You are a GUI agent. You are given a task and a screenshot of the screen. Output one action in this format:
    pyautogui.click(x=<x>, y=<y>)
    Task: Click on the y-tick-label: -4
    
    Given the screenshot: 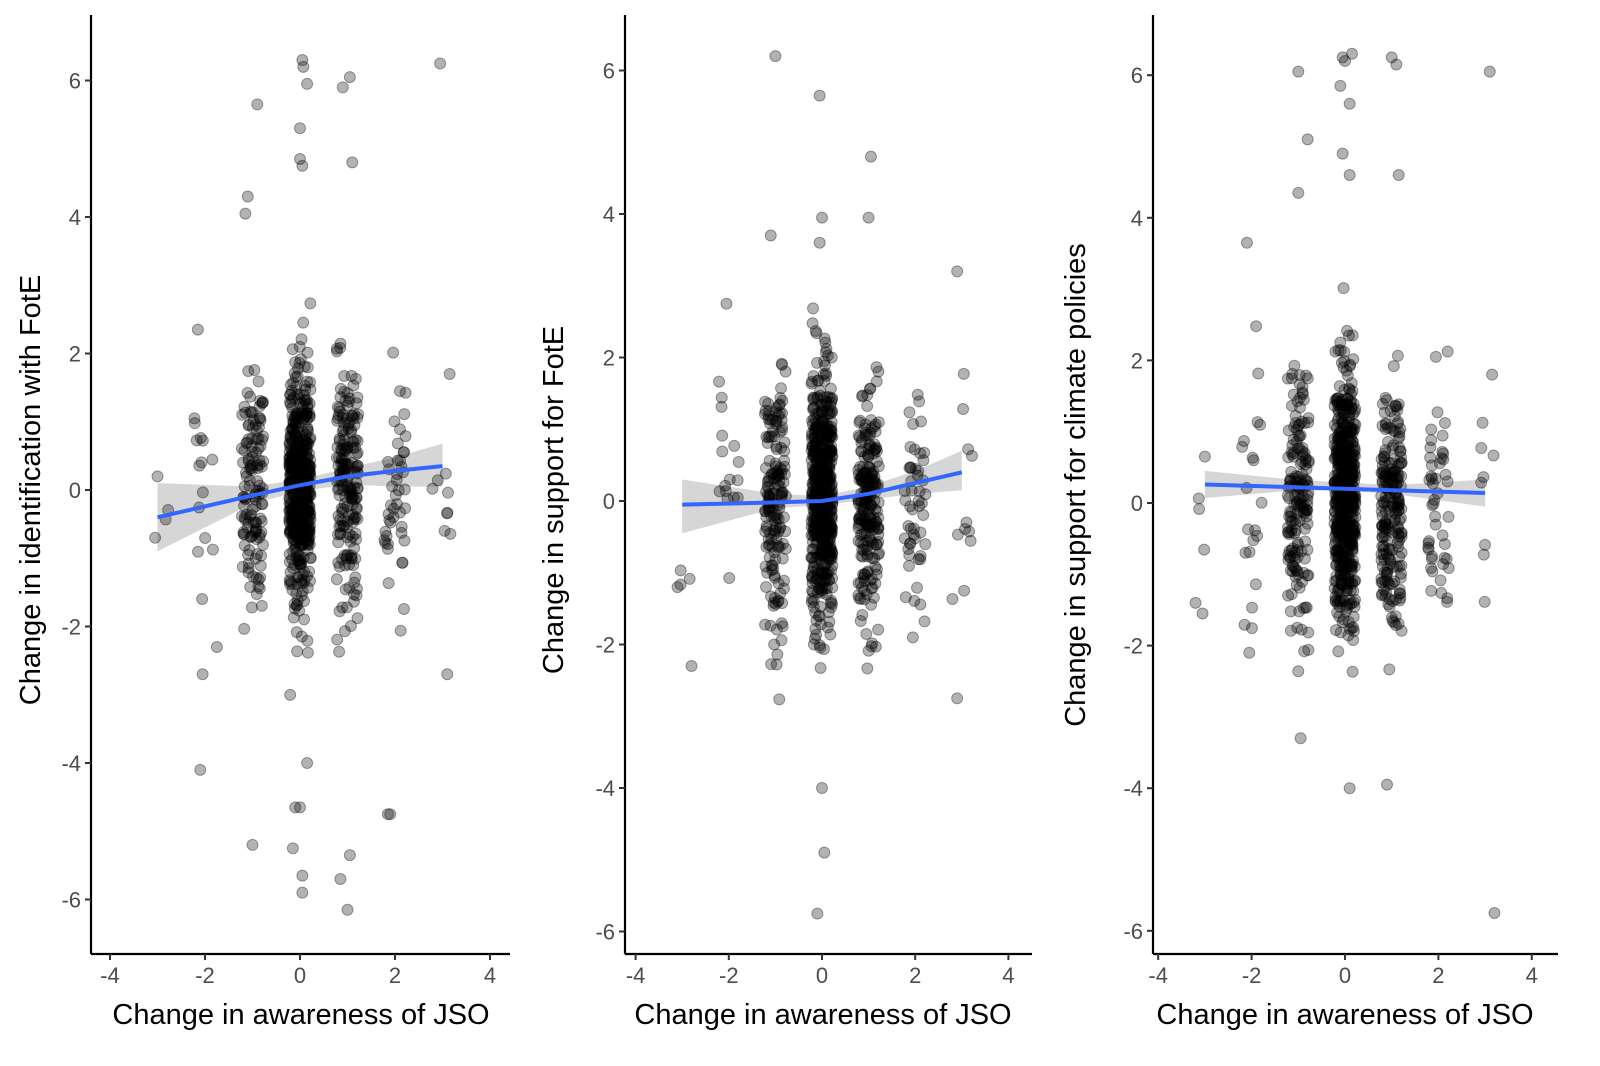 What is the action you would take?
    pyautogui.click(x=605, y=788)
    